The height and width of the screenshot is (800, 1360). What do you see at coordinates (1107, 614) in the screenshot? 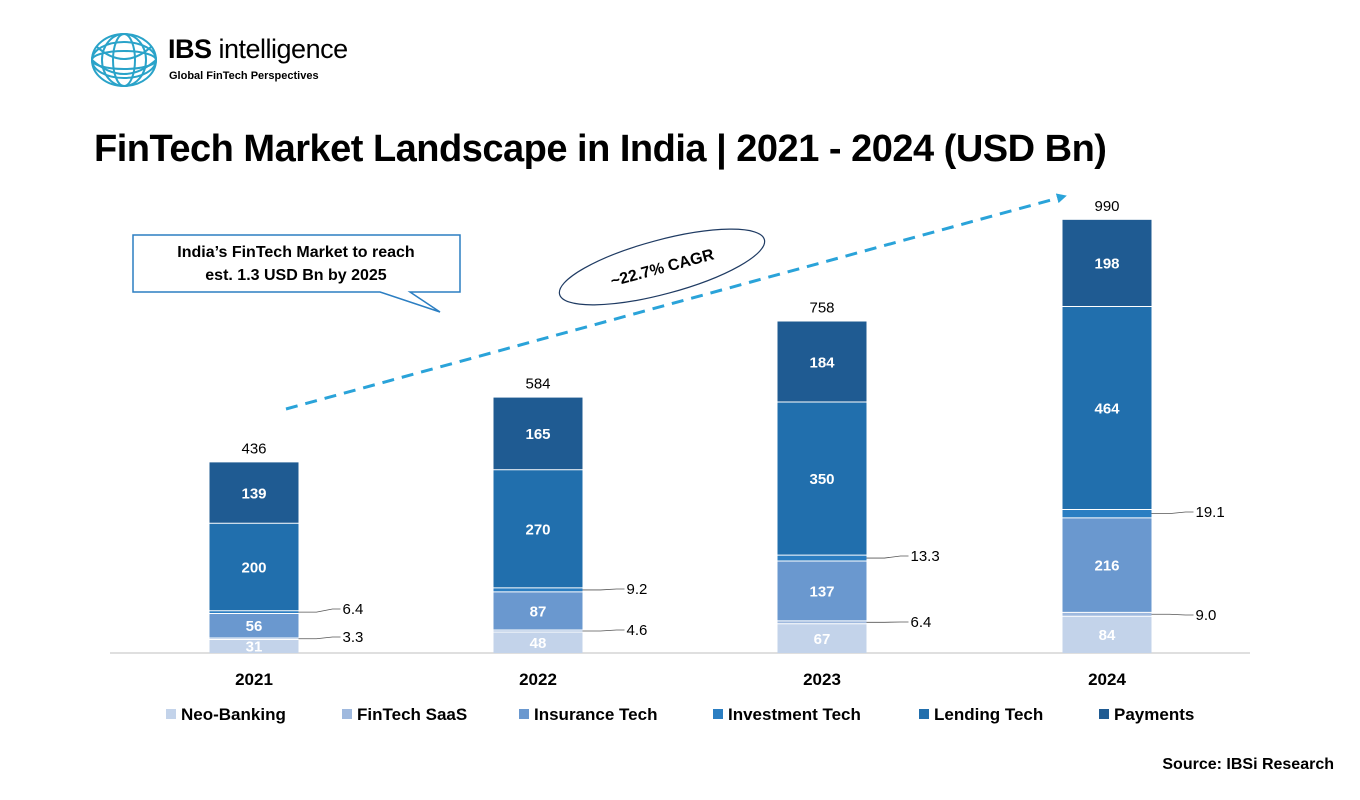
I see `bar-fintech-saas-2024` at bounding box center [1107, 614].